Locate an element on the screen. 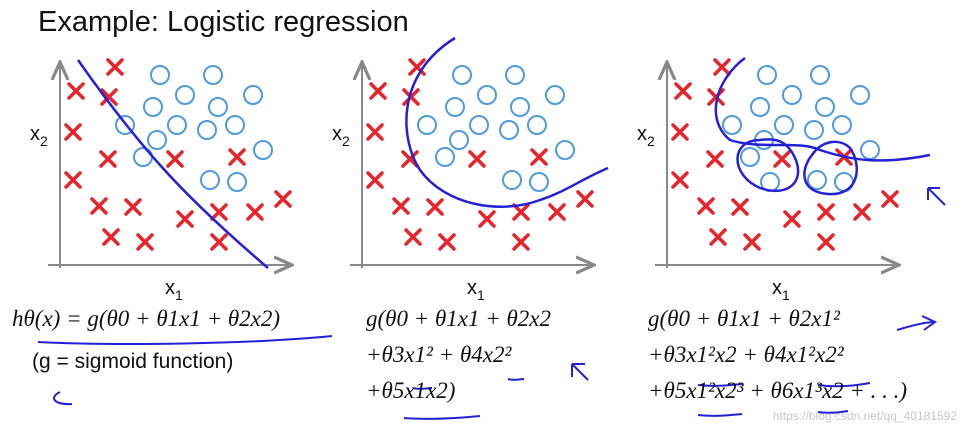 The width and height of the screenshot is (967, 427). formula-complex-line-3: +θ5x1²x2³ + θ6x1³x2 + . . .) is located at coordinates (778, 390).